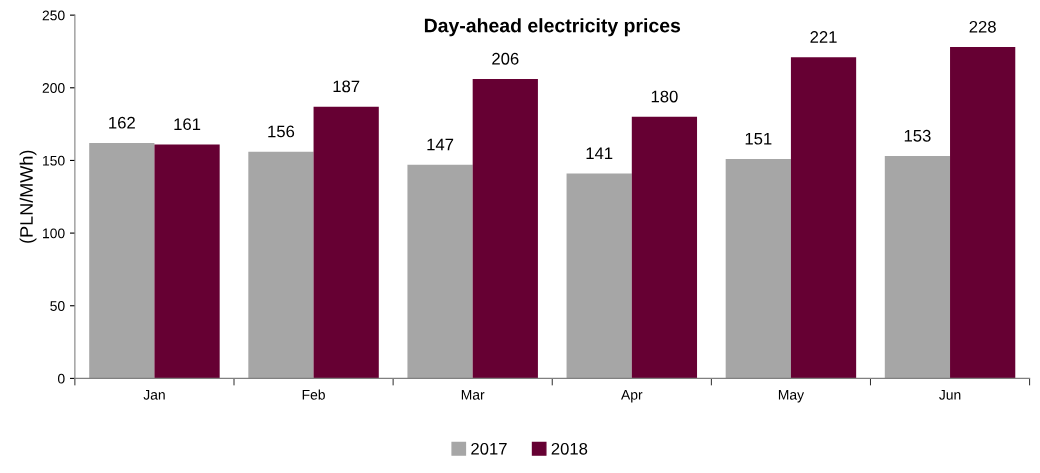 This screenshot has height=473, width=1040. I want to click on y-tick-label: 200, so click(53, 88).